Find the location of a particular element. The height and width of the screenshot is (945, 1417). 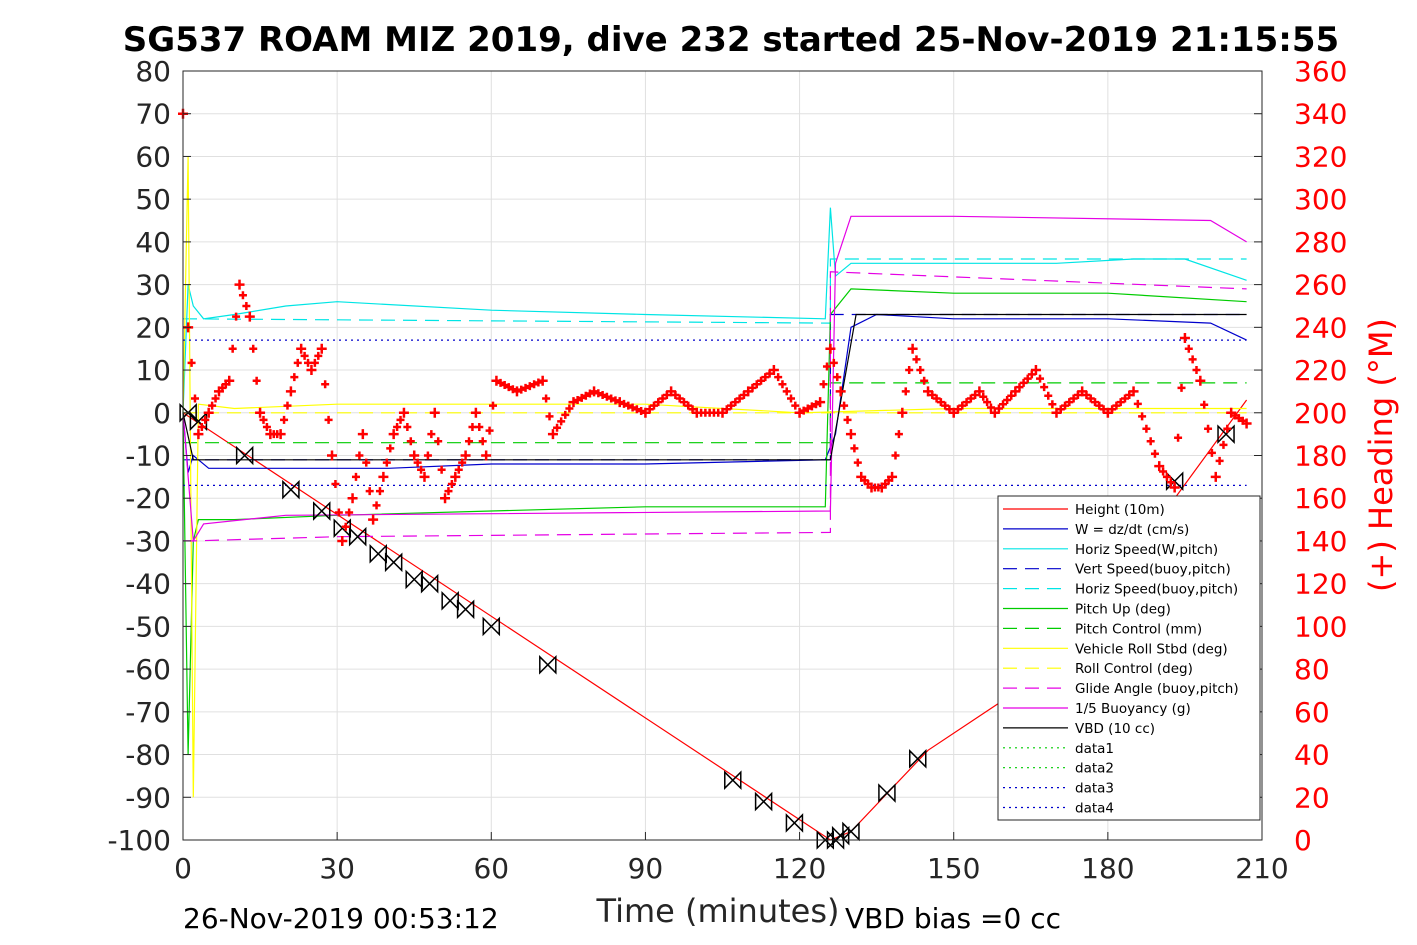

left-tick-label: -70 is located at coordinates (148, 712).